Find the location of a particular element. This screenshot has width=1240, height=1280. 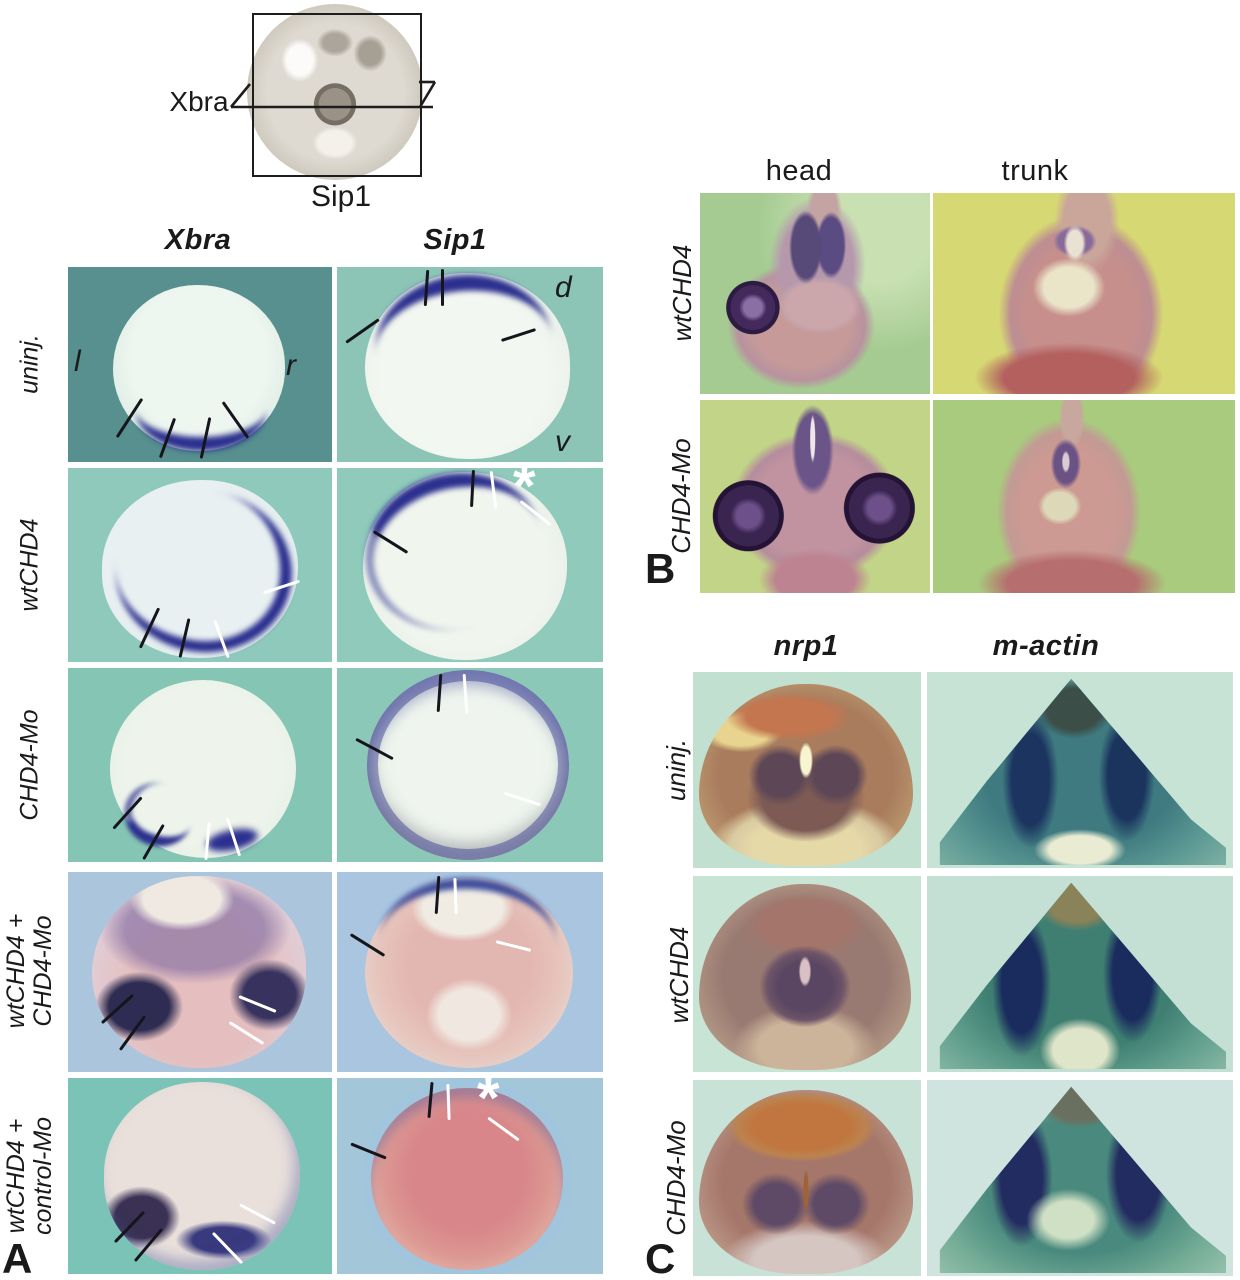

micrograph-wtchd4-controlmo-xbra is located at coordinates (200, 1176).